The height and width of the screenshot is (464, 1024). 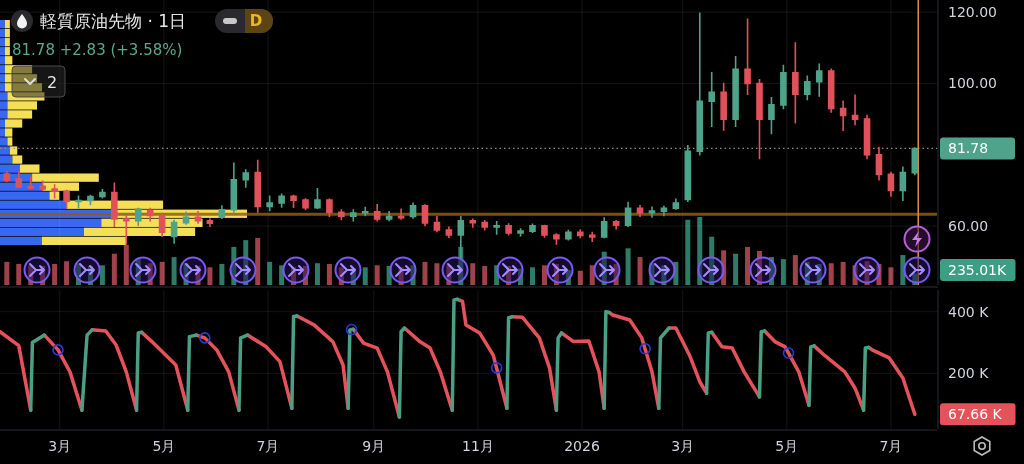 What do you see at coordinates (969, 311) in the screenshot?
I see `y-tick-label: 400 K` at bounding box center [969, 311].